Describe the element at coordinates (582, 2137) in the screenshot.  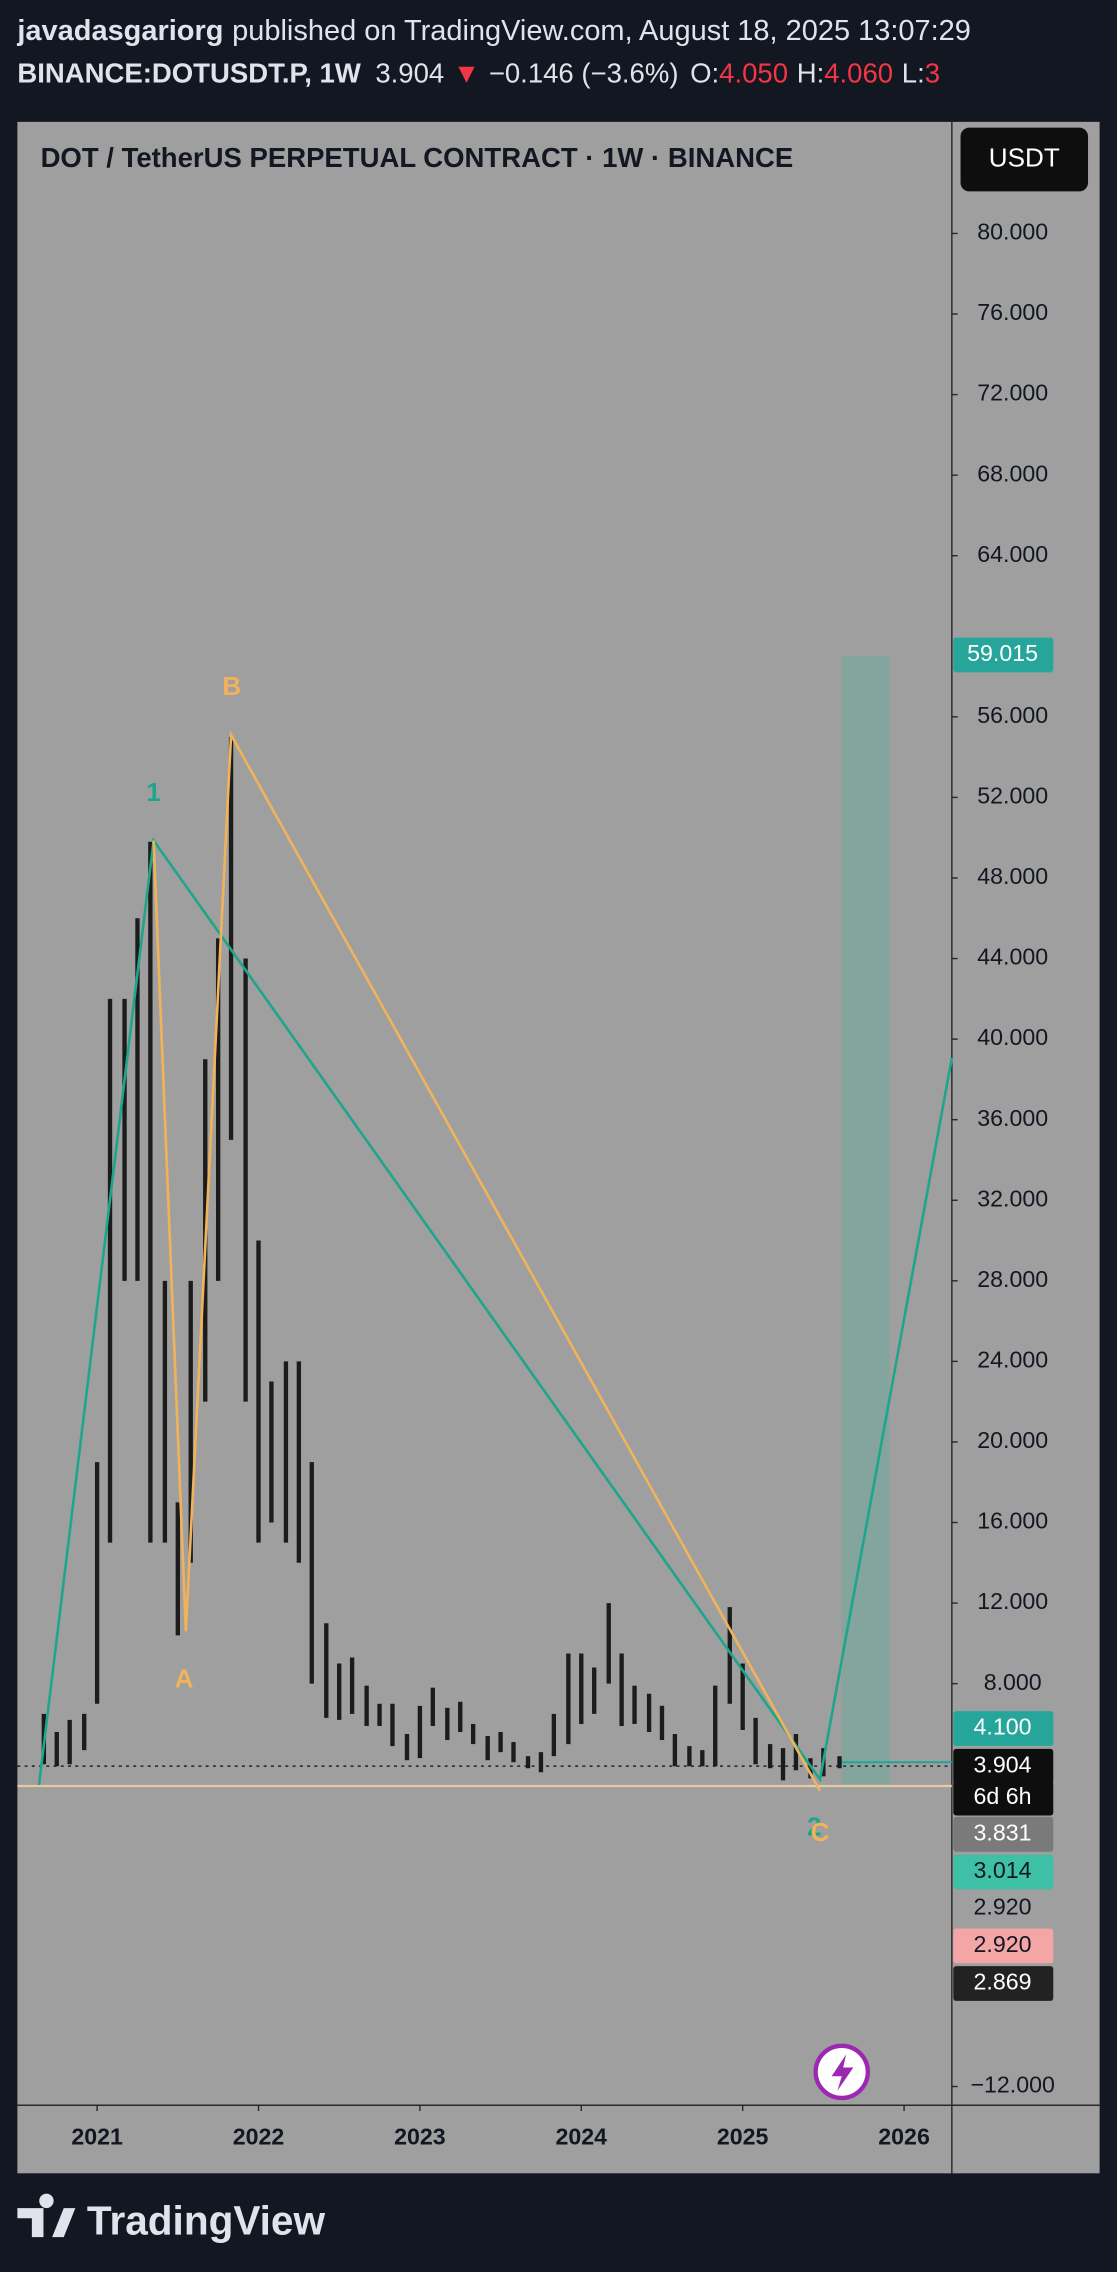
I see `x-tick-label: 2024` at that location.